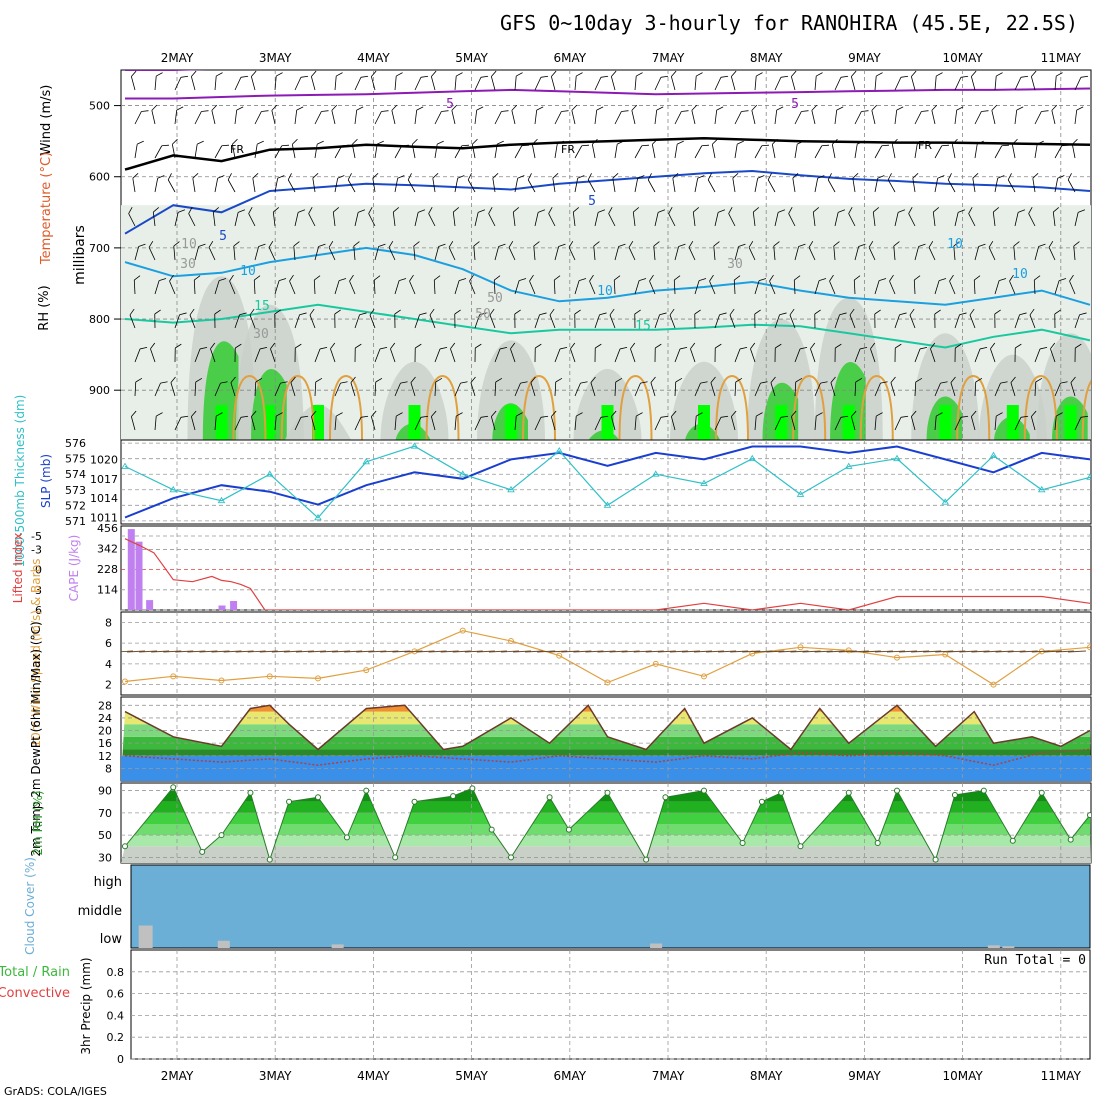 The height and width of the screenshot is (1100, 1100). I want to click on temp-tick-label: 28, so click(105, 705).